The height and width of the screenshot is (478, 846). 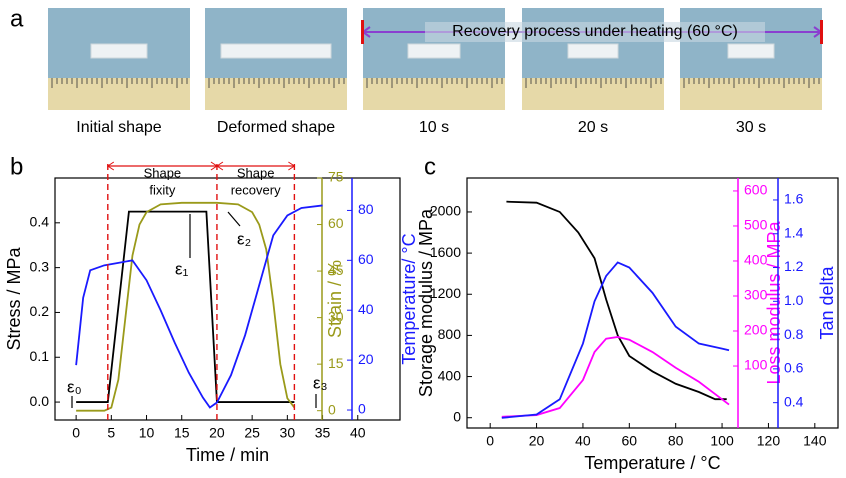 What do you see at coordinates (182, 268) in the screenshot?
I see `strain-annotation: ε₁` at bounding box center [182, 268].